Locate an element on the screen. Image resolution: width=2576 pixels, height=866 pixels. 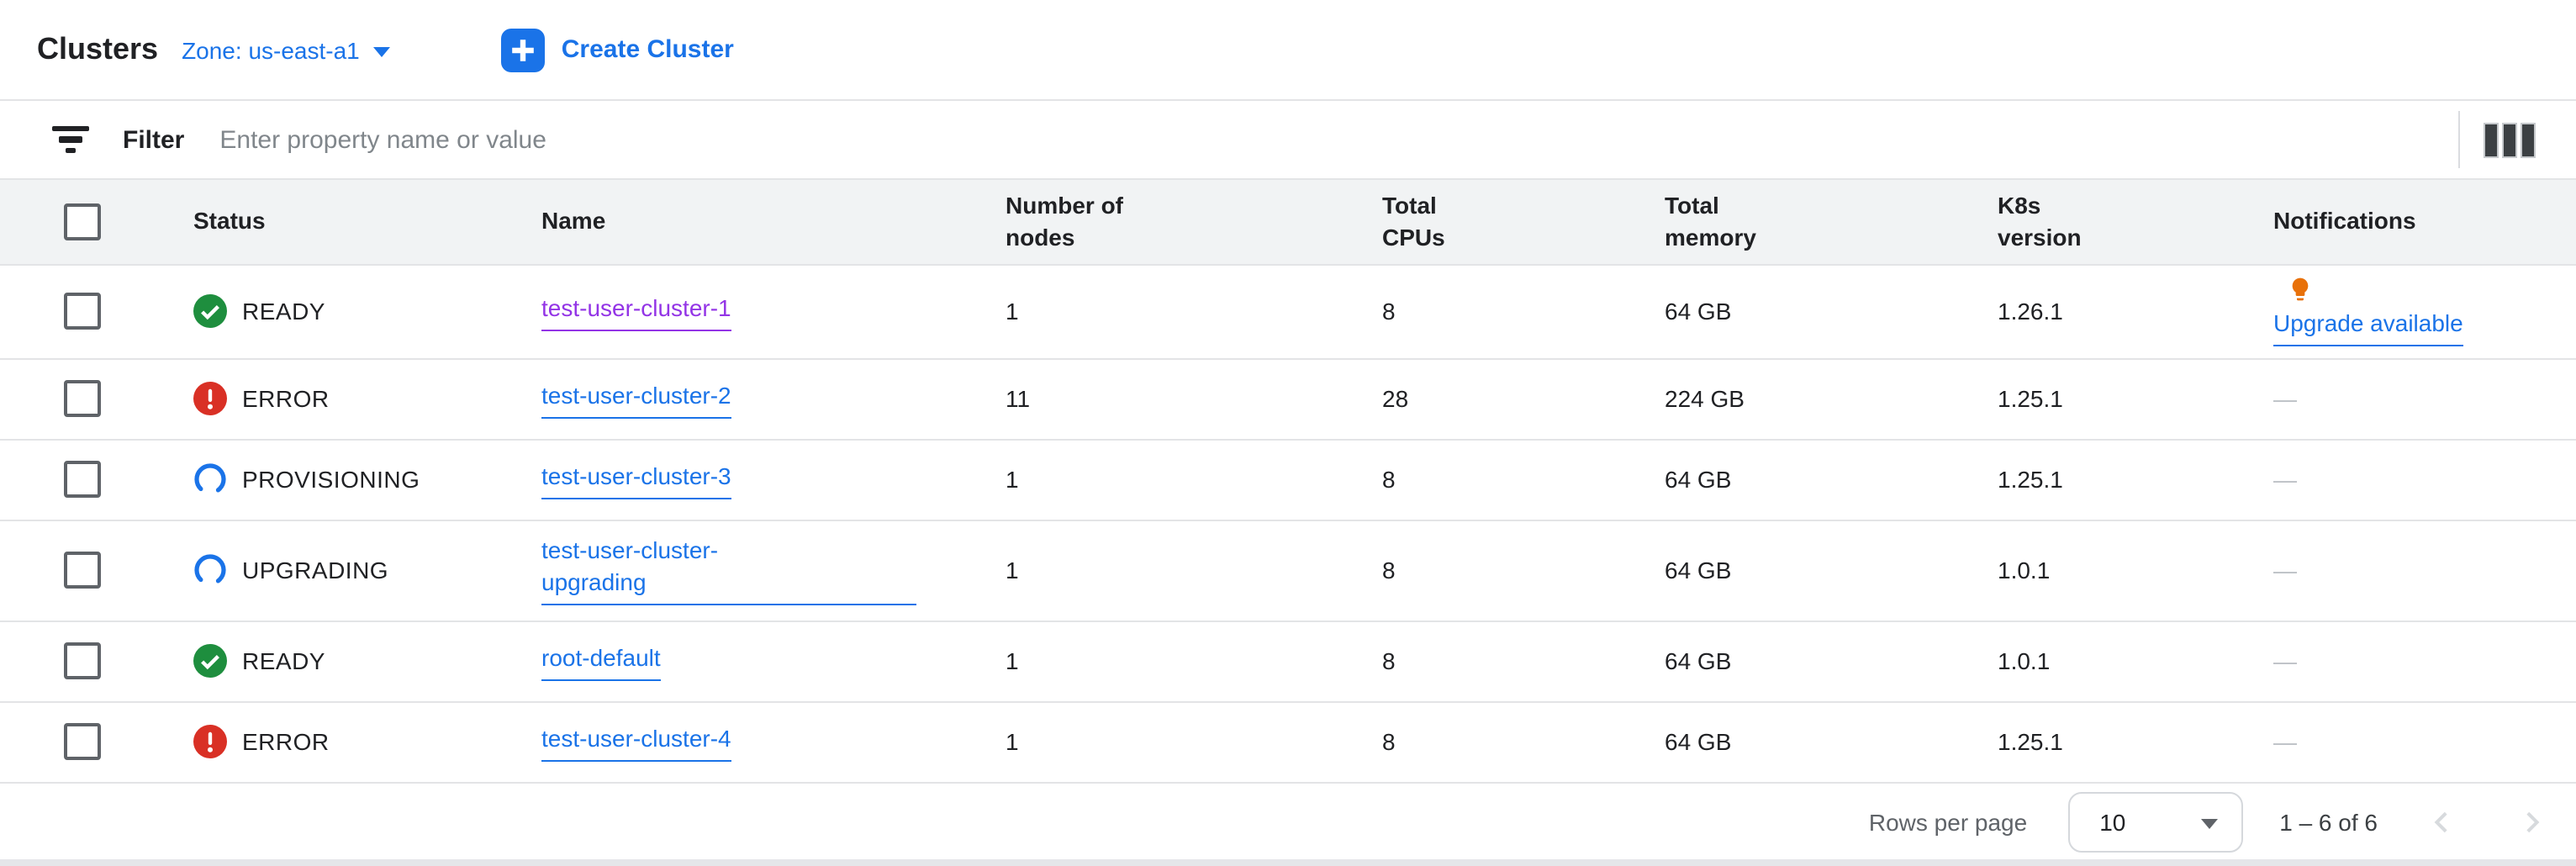
name-cell: test-user-cluster-2 is located at coordinates (773, 398).